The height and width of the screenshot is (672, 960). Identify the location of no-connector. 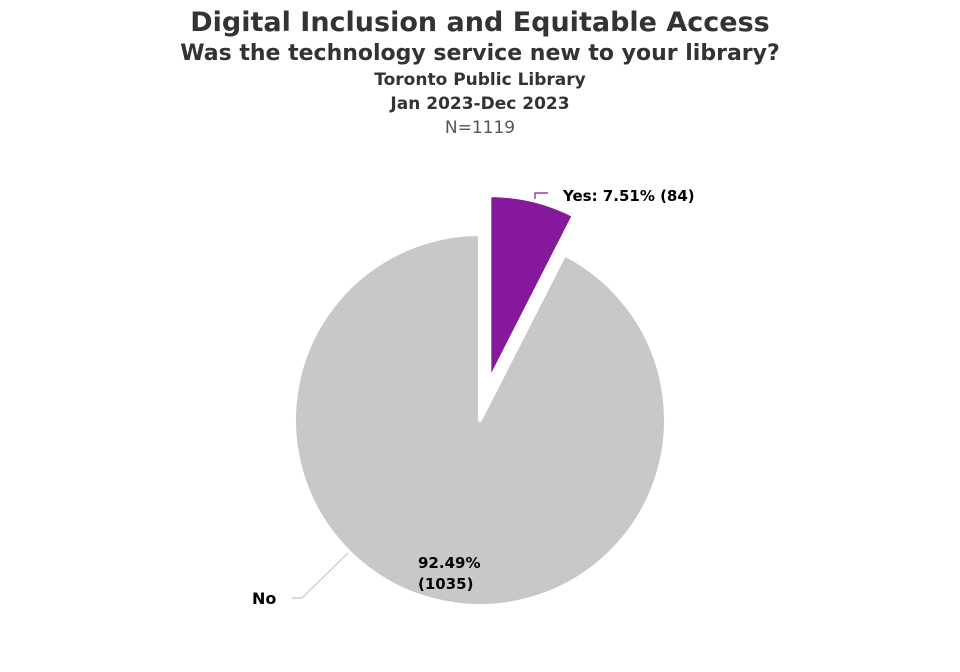
(320, 575).